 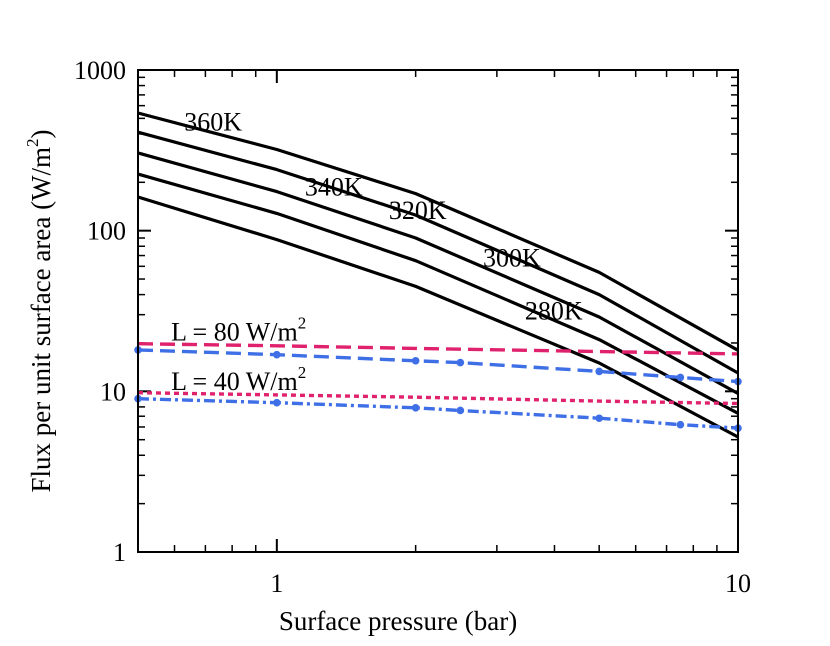 I want to click on series-line-l-80-w-m2, so click(x=438, y=349).